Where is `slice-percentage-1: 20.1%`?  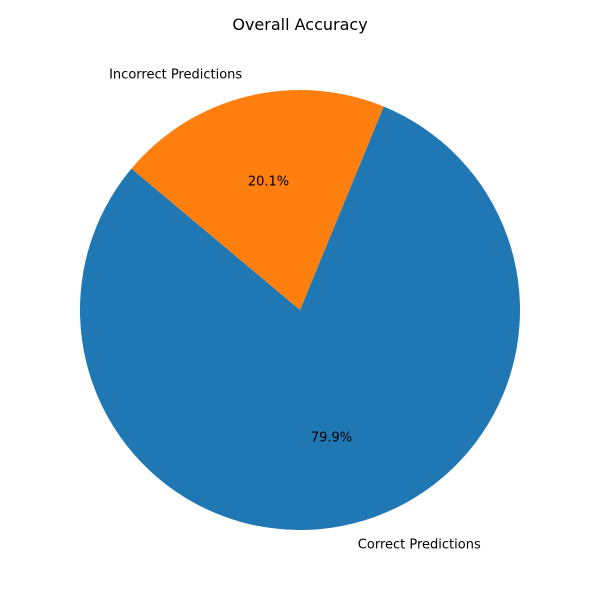 slice-percentage-1: 20.1% is located at coordinates (268, 181).